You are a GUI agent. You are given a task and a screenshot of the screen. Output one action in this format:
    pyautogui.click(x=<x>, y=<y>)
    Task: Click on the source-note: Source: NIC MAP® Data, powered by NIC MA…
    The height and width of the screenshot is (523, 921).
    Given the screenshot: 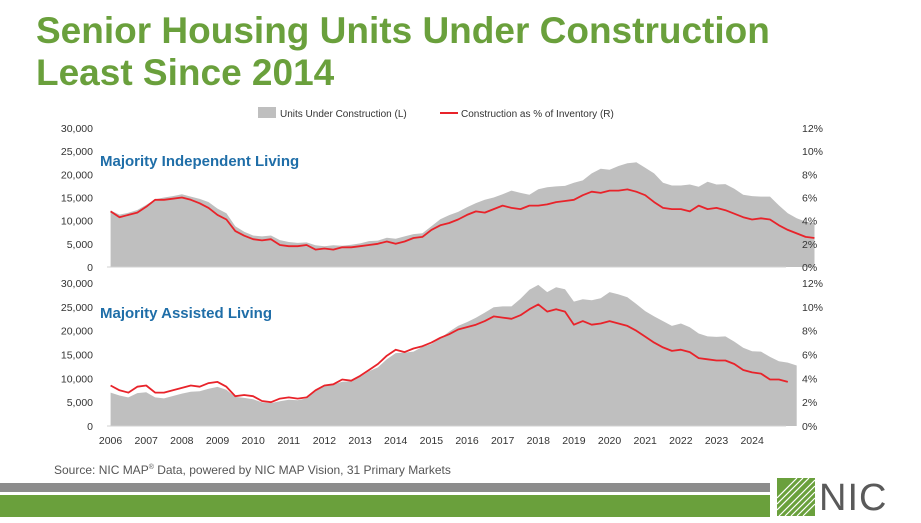 What is the action you would take?
    pyautogui.click(x=252, y=470)
    